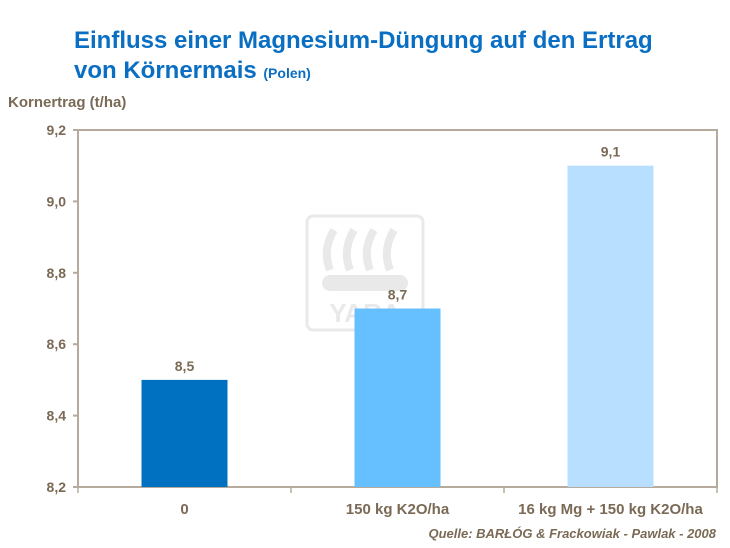  Describe the element at coordinates (67, 102) in the screenshot. I see `y-axis-label: Kornertrag (t/ha)` at that location.